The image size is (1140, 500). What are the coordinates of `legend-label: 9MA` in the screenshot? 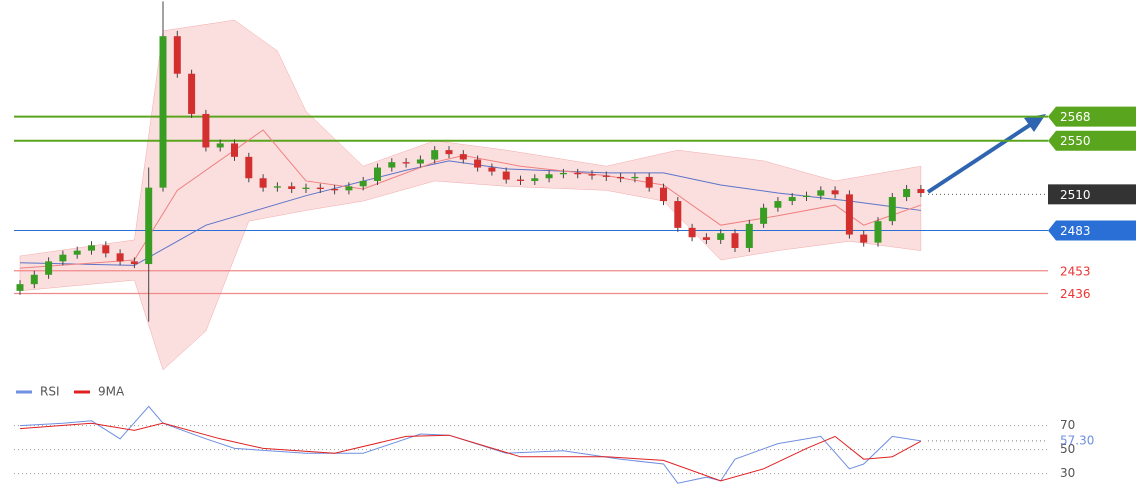 It's located at (111, 392).